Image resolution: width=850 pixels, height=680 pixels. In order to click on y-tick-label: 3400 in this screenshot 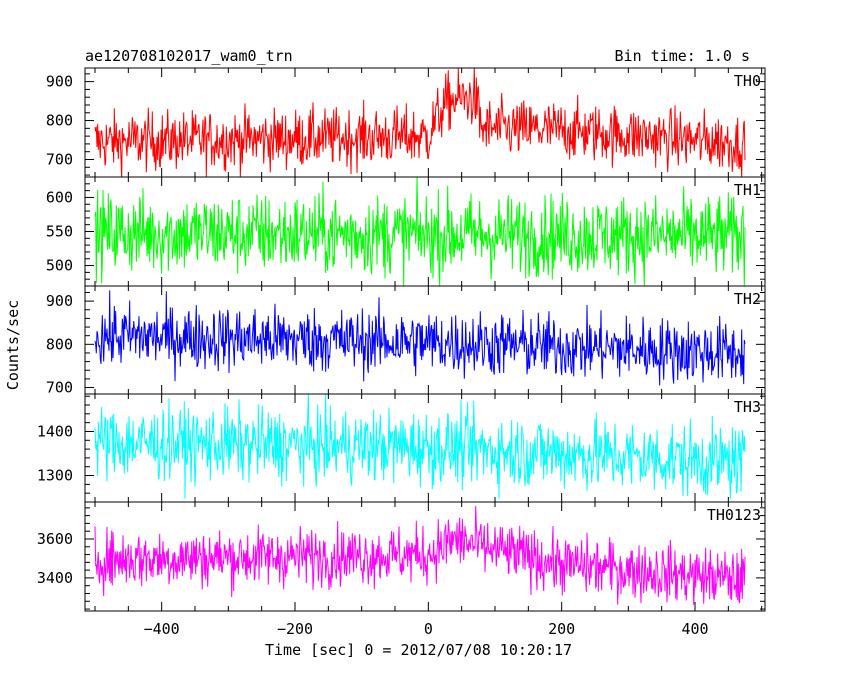, I will do `click(55, 578)`.